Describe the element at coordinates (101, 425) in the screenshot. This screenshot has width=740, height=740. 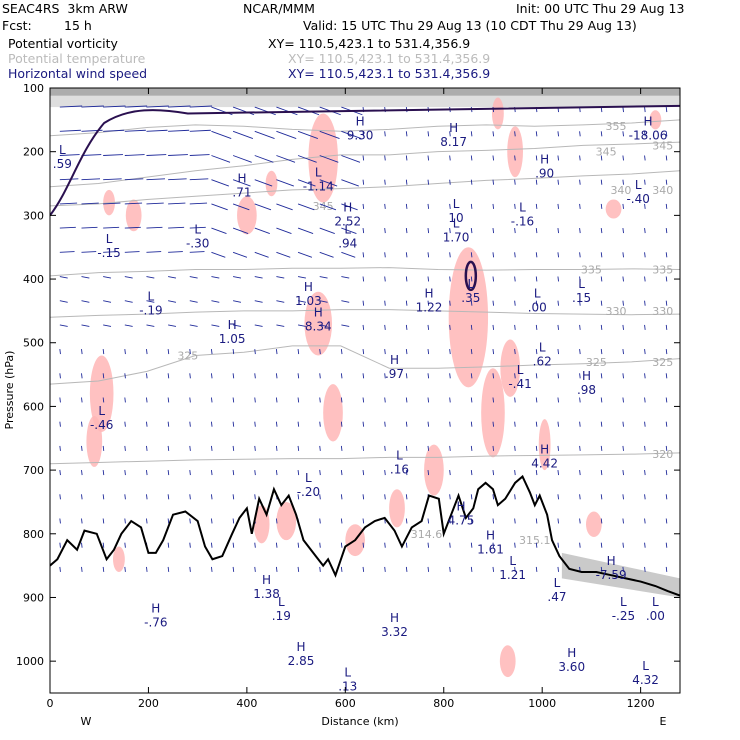
I see `extremum-value: -.46` at that location.